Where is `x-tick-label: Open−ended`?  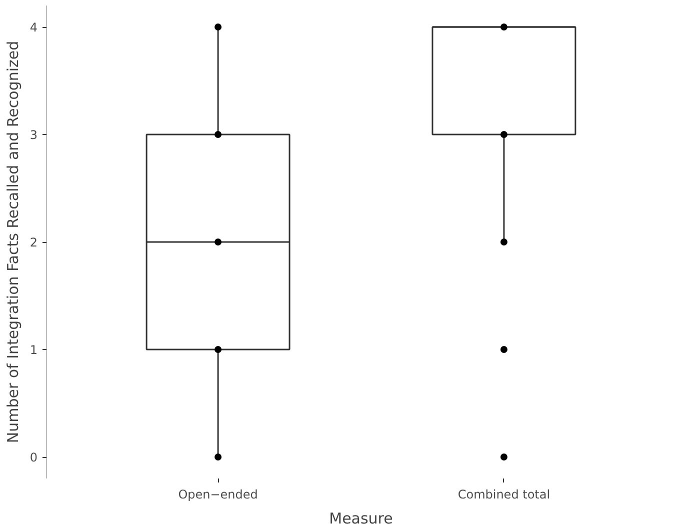 x-tick-label: Open−ended is located at coordinates (218, 495).